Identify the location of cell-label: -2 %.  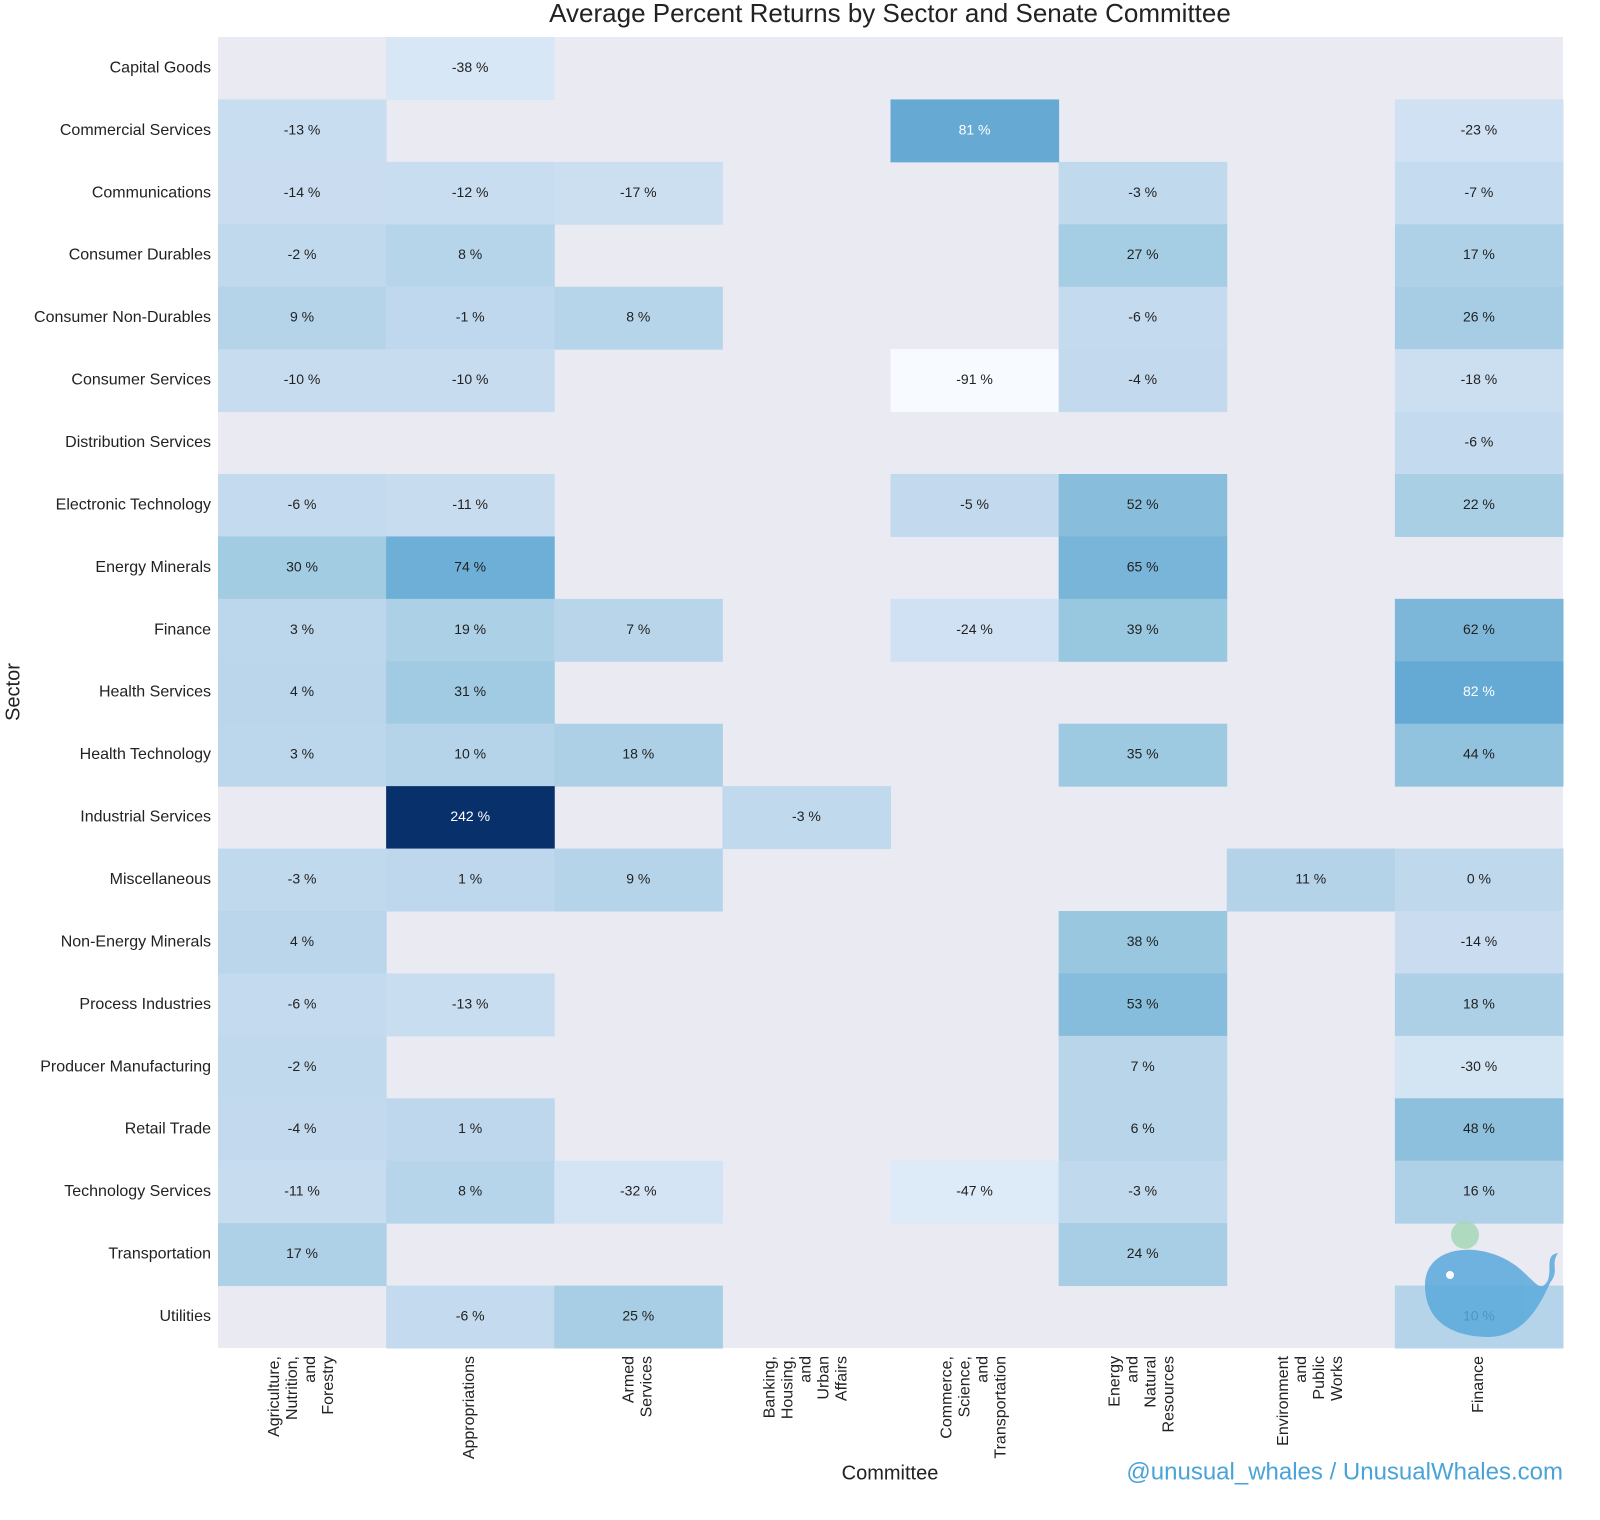
(302, 1066).